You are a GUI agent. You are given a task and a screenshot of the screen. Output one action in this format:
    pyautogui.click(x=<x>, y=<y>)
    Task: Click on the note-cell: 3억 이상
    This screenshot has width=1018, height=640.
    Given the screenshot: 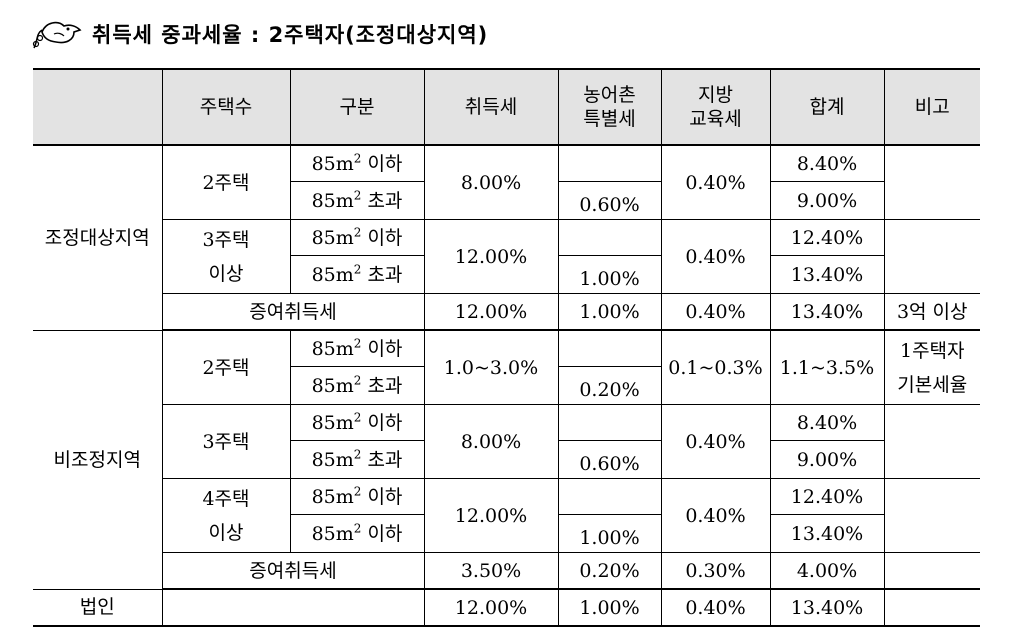 What is the action you would take?
    pyautogui.click(x=931, y=312)
    